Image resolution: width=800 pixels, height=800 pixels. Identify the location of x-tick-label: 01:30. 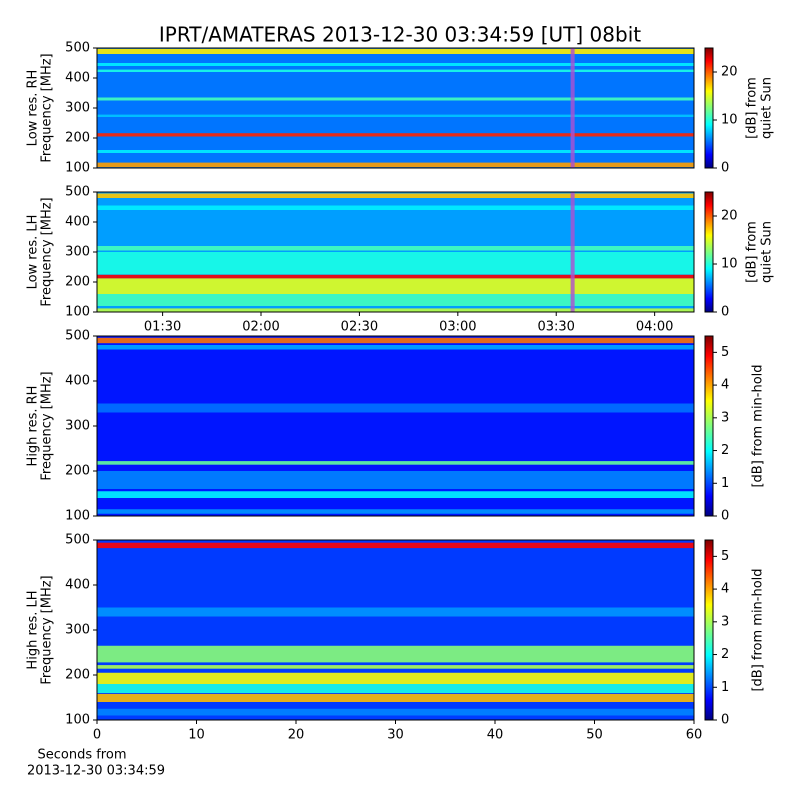
(162, 327).